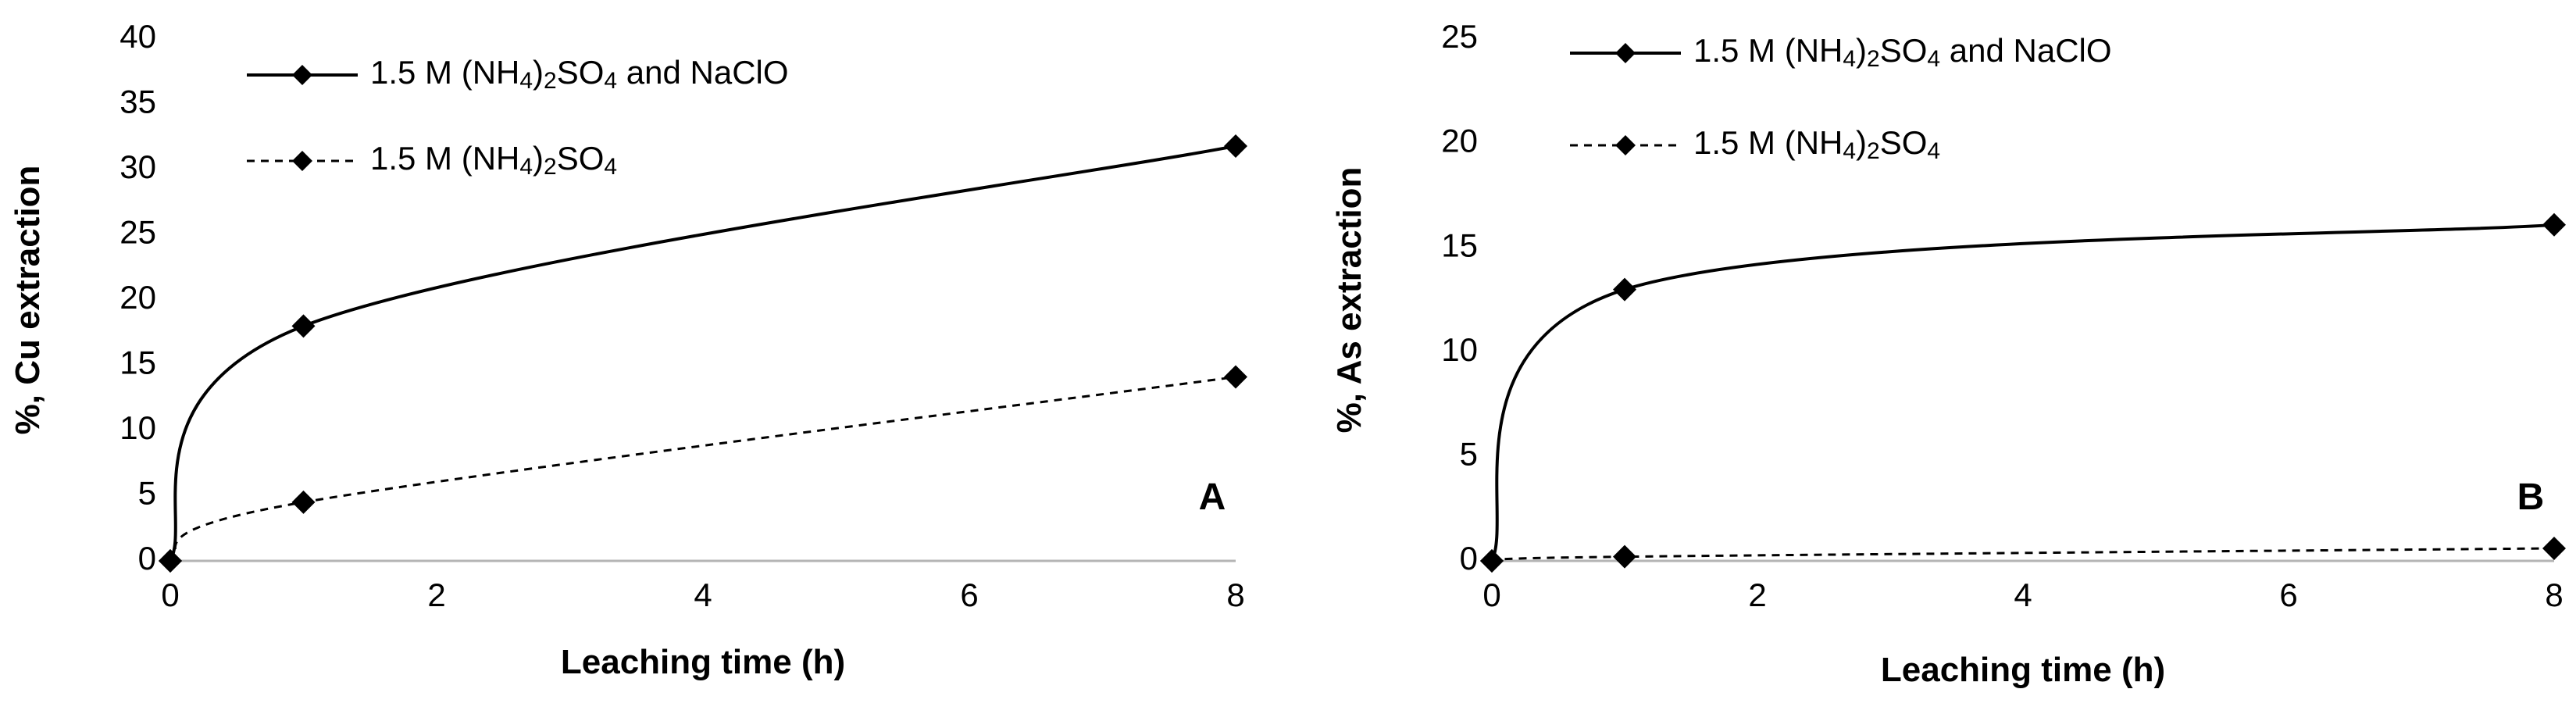  What do you see at coordinates (138, 102) in the screenshot?
I see `y-tick-label: 35` at bounding box center [138, 102].